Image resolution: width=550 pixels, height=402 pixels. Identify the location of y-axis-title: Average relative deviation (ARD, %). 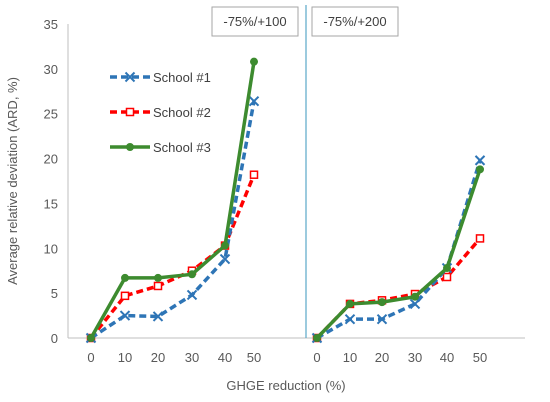
(12, 181).